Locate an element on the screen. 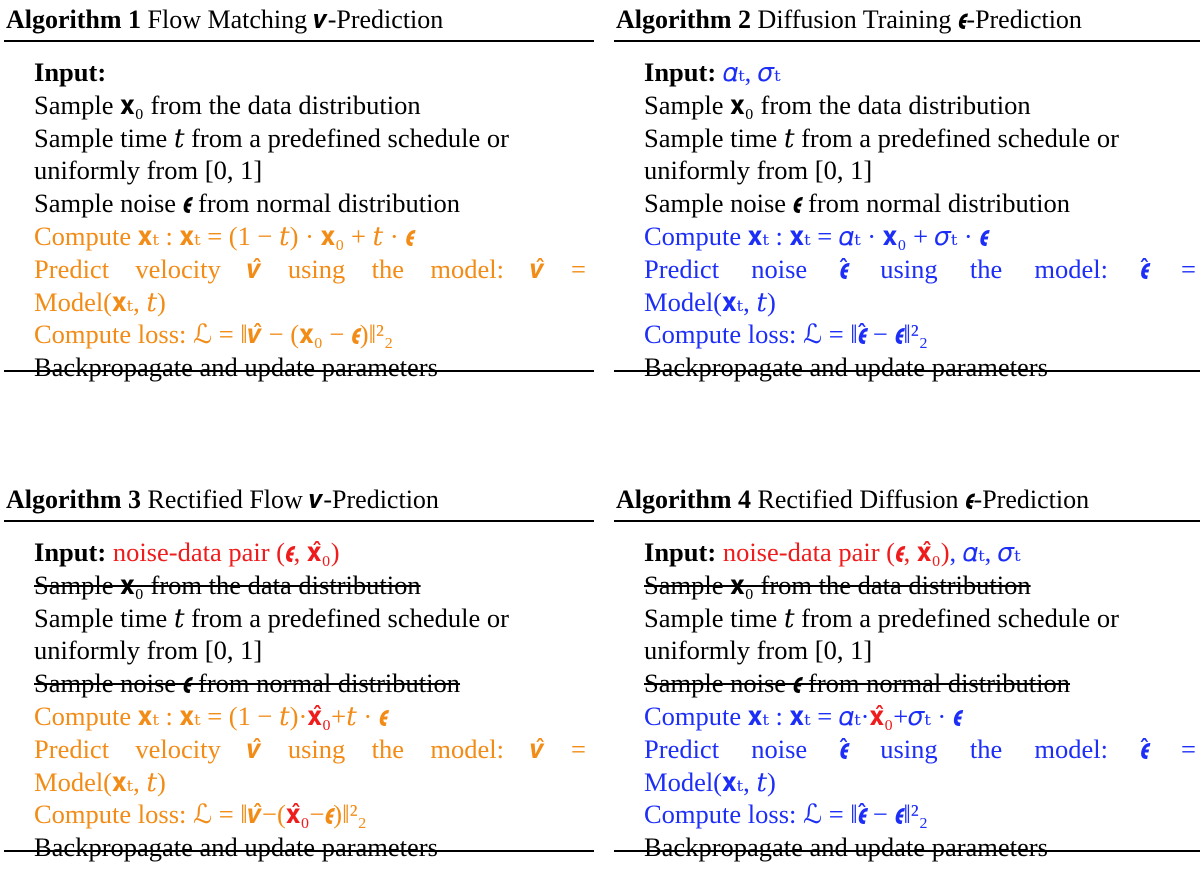  step-compute-xt: Compute 𝐱ₜ : 𝐱ₜ = 𝛼ₜ·𝐱̂₀+𝜎ₜ · 𝝐 is located at coordinates (922, 716).